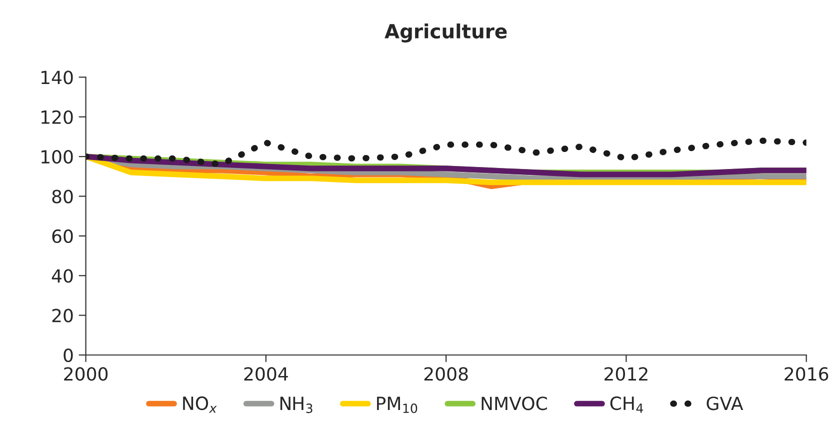 This screenshot has width=833, height=441. Describe the element at coordinates (626, 374) in the screenshot. I see `x-tick-label: 2012` at that location.